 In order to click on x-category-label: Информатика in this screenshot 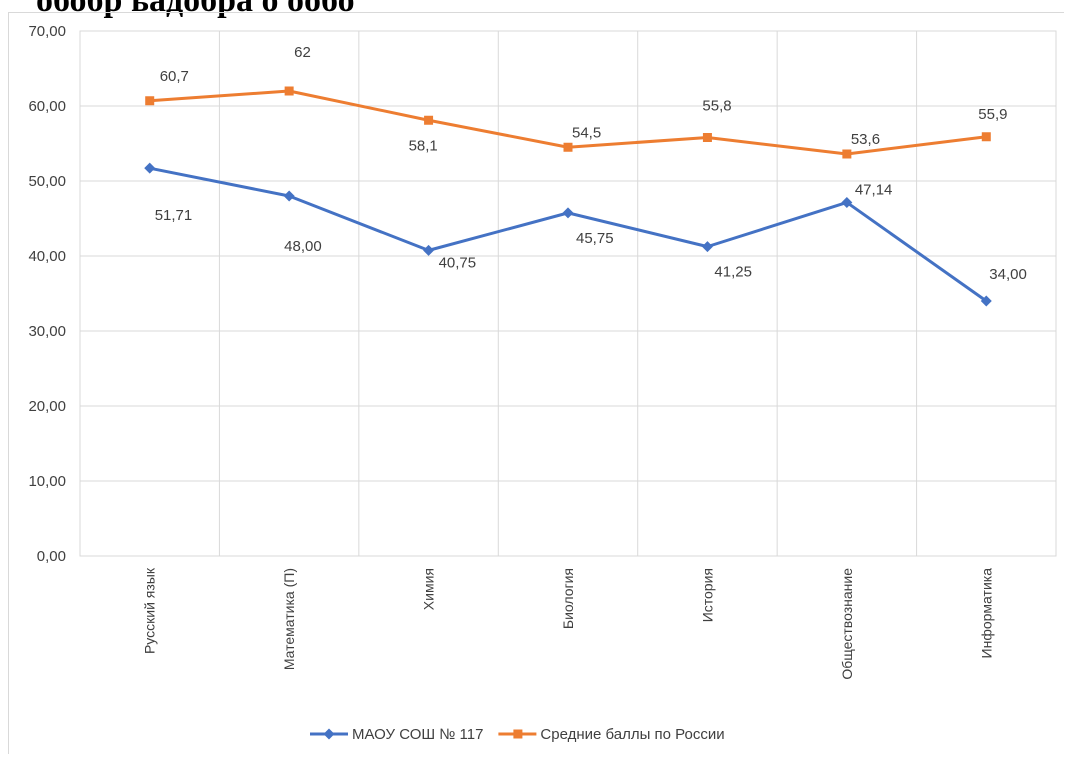, I will do `click(986, 613)`.